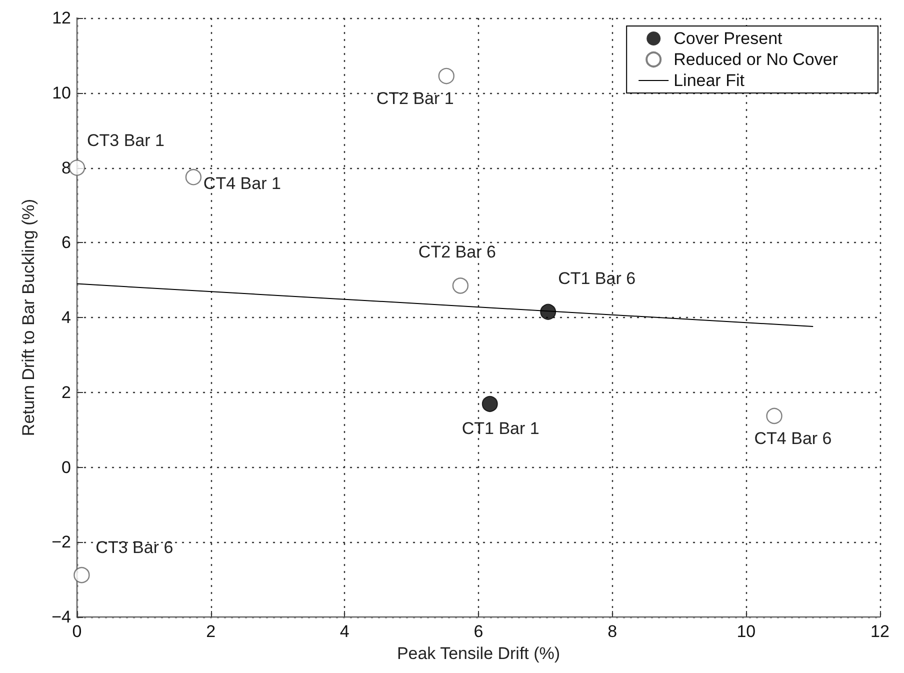  What do you see at coordinates (61, 542) in the screenshot?
I see `y-tick-label: −2` at bounding box center [61, 542].